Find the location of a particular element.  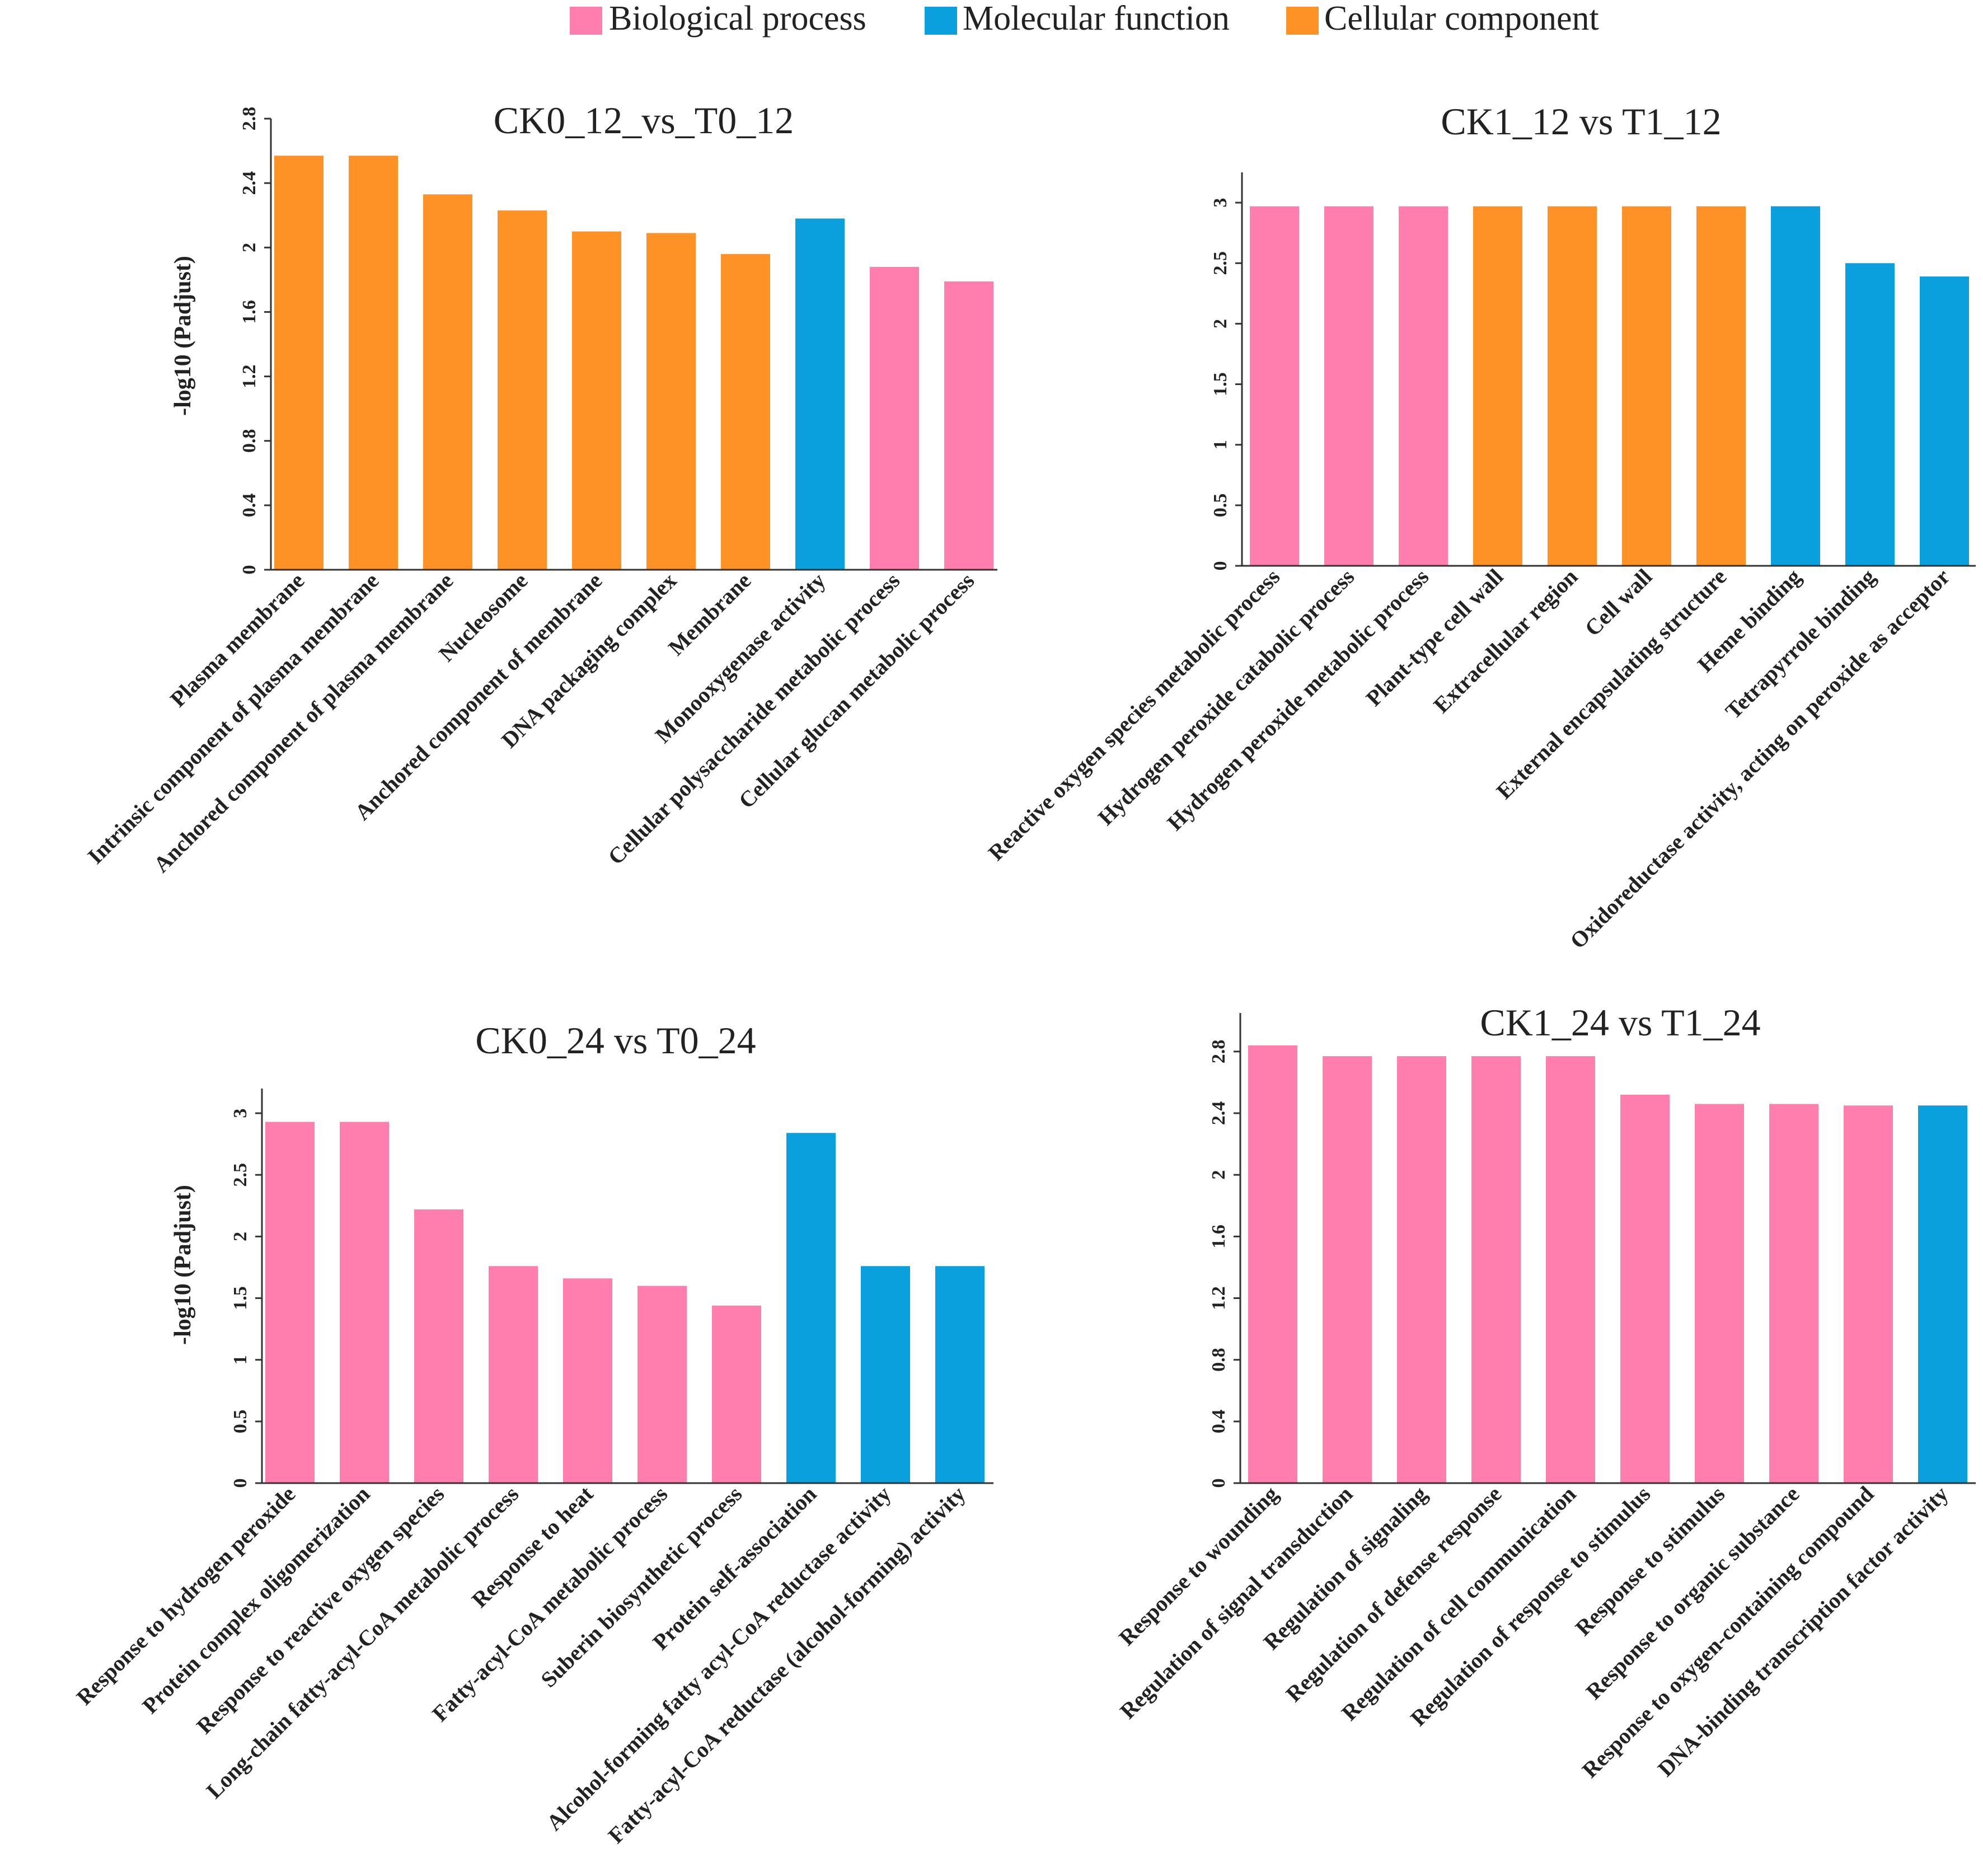

legend-label-molecular-function: Molecular function is located at coordinates (1096, 18).